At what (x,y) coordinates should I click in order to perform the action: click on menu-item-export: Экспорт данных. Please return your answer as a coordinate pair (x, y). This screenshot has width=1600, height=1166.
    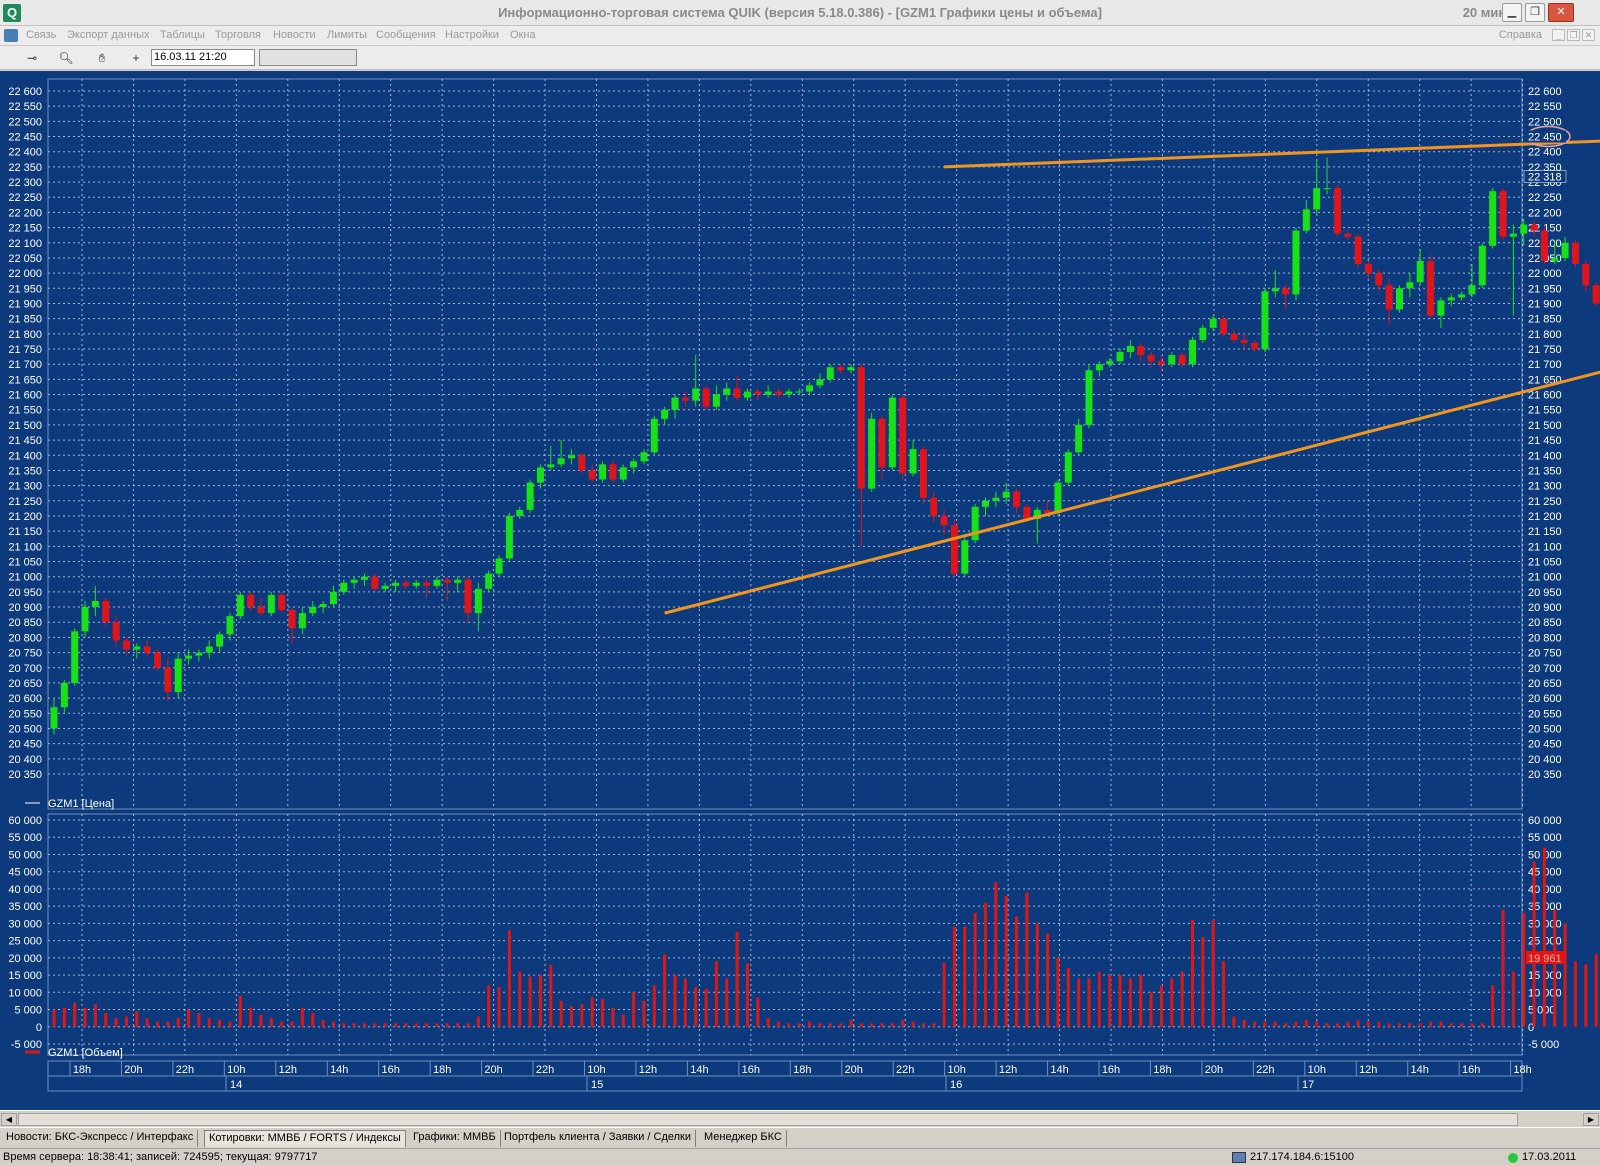
    Looking at the image, I should click on (108, 35).